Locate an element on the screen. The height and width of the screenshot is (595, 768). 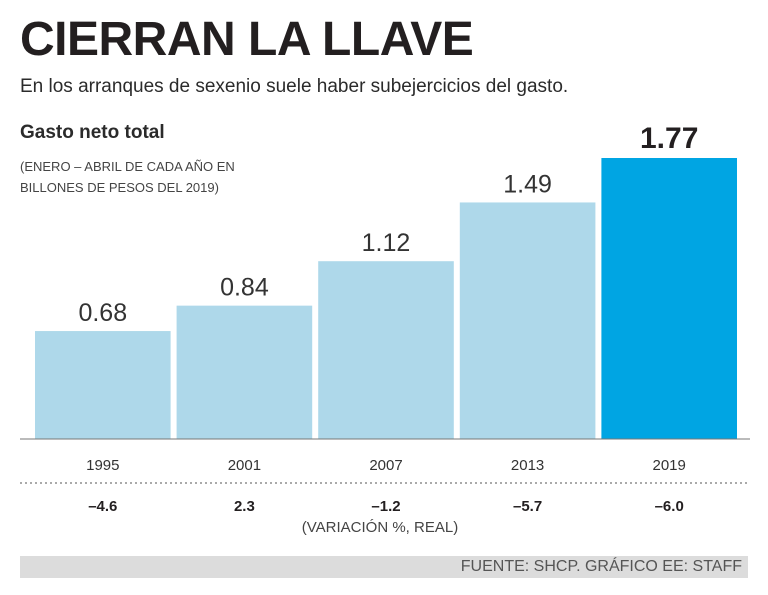
variation-value: –4.6 is located at coordinates (102, 506).